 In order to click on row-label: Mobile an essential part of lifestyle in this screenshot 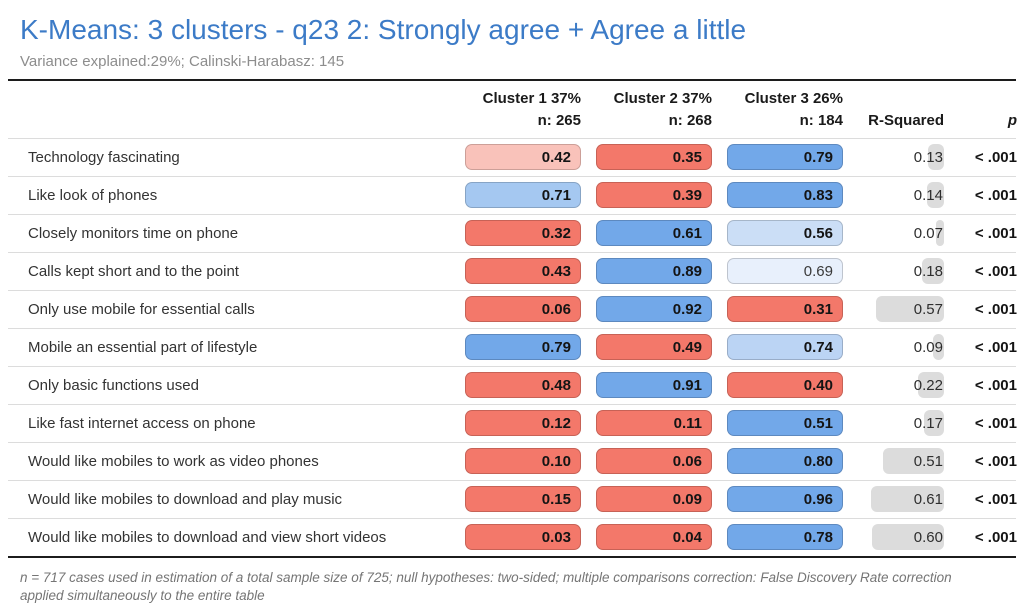, I will do `click(143, 347)`.